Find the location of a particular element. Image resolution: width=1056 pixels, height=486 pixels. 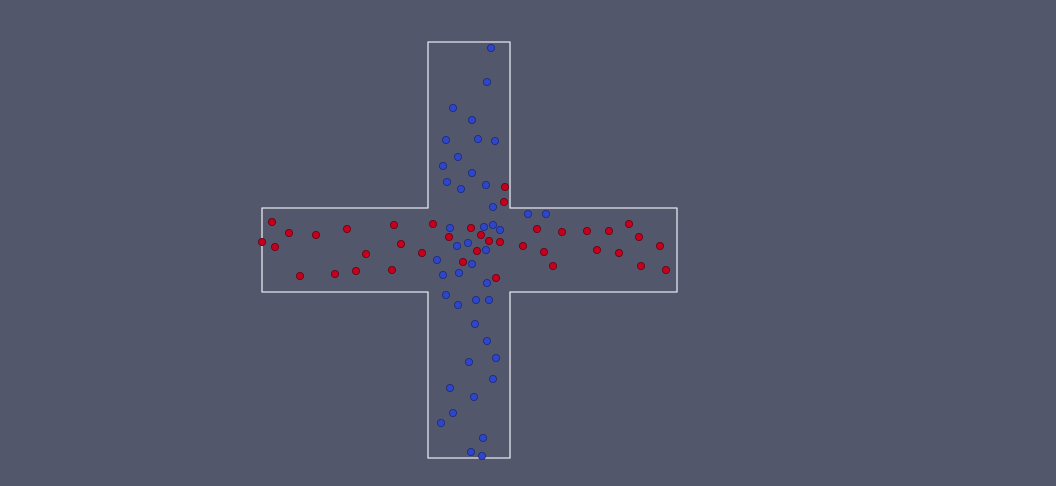

blue-particle-group is located at coordinates (491, 252).